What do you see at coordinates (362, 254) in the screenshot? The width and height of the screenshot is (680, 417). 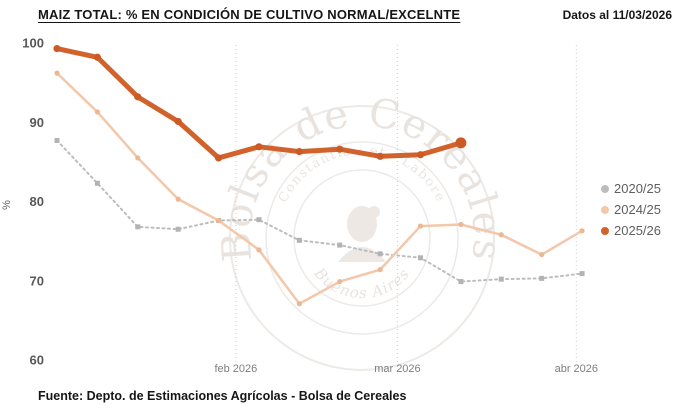 I see `watermark-profile-bust` at bounding box center [362, 254].